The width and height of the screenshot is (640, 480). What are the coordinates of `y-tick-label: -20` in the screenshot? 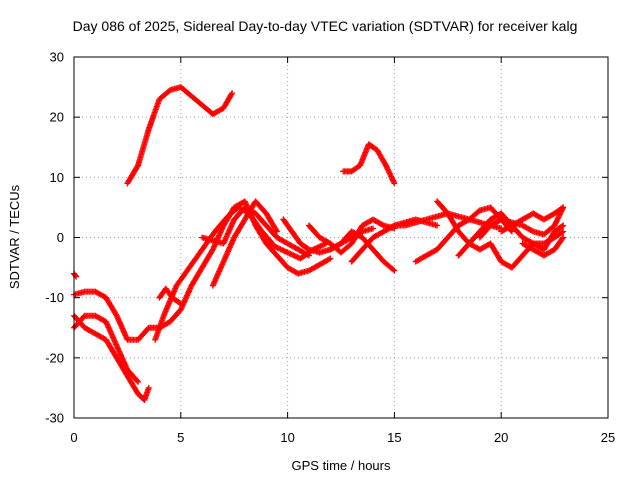 It's located at (54, 357).